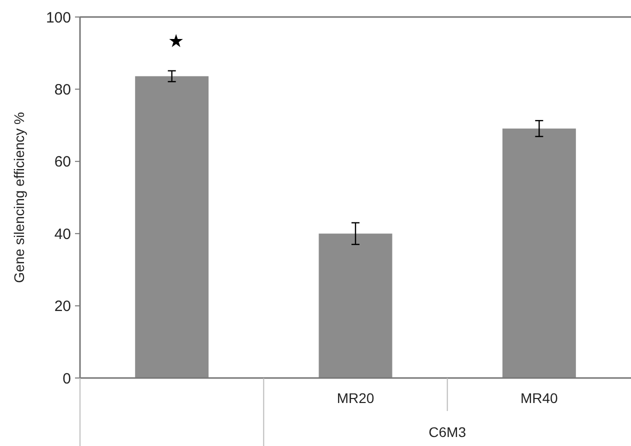 Image resolution: width=631 pixels, height=446 pixels. I want to click on y-tick-label: 100, so click(58, 17).